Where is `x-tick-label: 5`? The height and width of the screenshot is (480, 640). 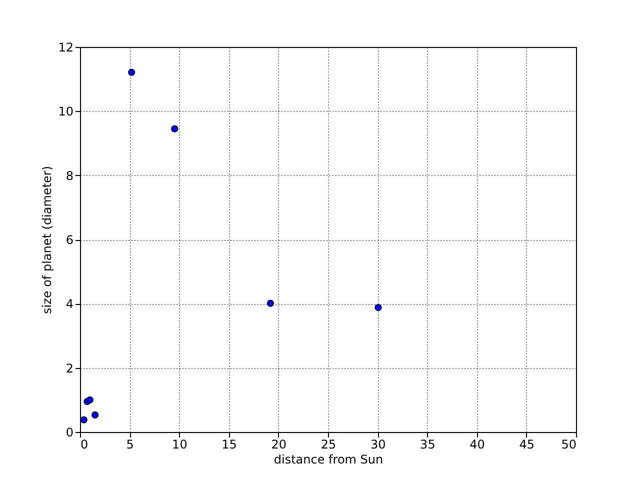 x-tick-label: 5 is located at coordinates (130, 445).